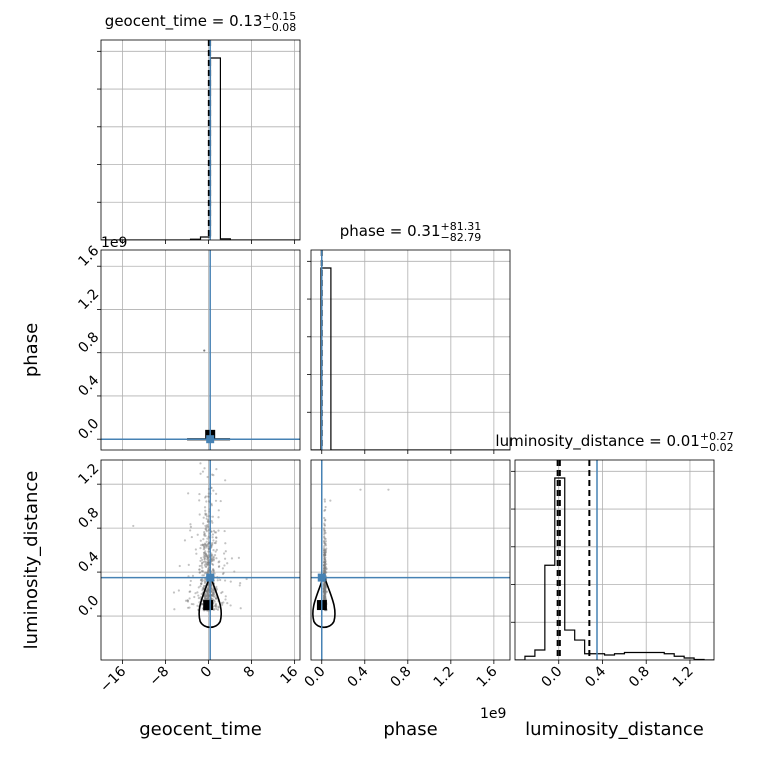  What do you see at coordinates (210, 577) in the screenshot?
I see `truth-marker` at bounding box center [210, 577].